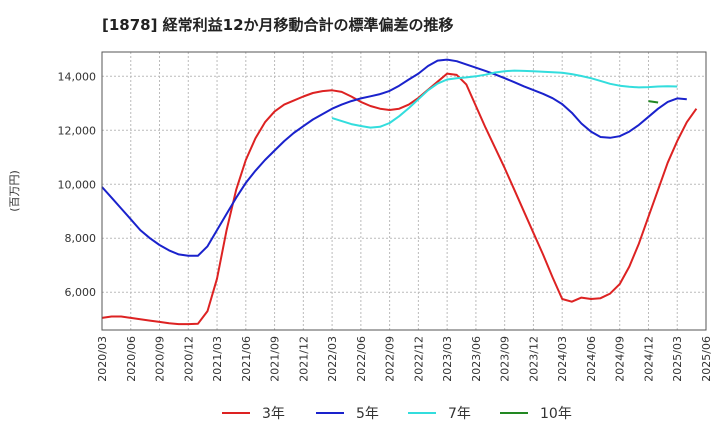 The image size is (720, 440). Describe the element at coordinates (476, 359) in the screenshot. I see `x-tick-label: 2023/06` at that location.